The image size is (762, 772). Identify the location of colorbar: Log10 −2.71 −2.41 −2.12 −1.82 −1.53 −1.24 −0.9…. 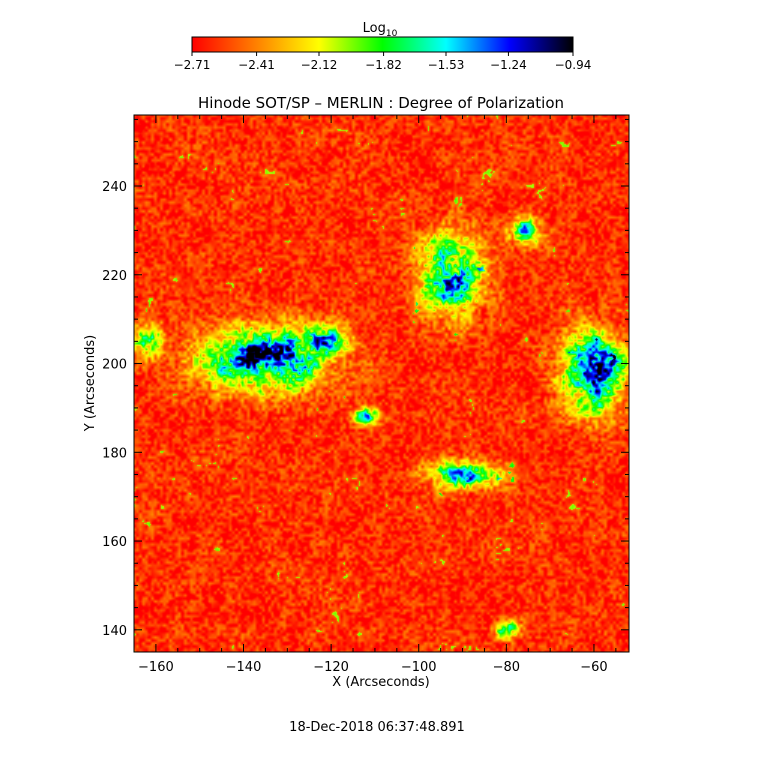
(383, 46).